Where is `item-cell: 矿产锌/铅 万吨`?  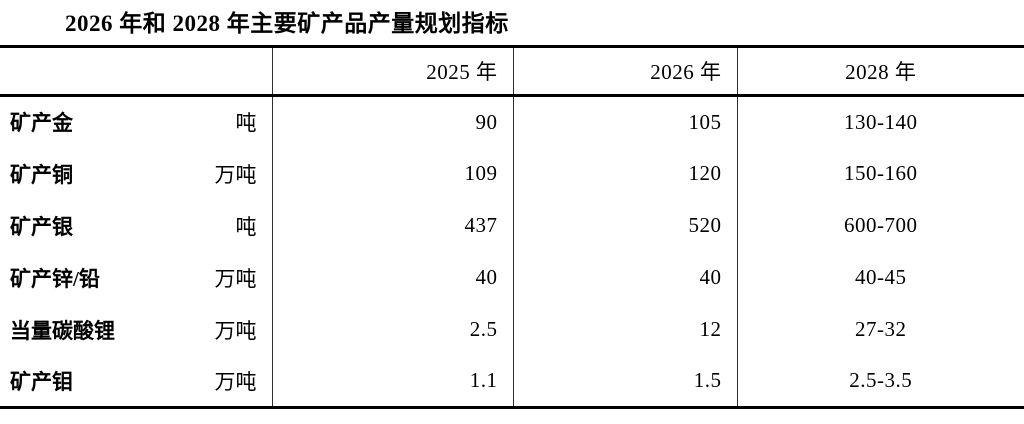
item-cell: 矿产锌/铅 万吨 is located at coordinates (136, 278).